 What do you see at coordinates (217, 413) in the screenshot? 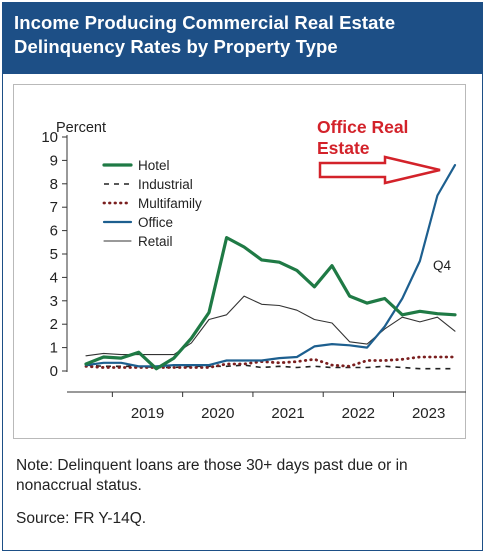
I see `x-tick-label-2020: 2020` at bounding box center [217, 413].